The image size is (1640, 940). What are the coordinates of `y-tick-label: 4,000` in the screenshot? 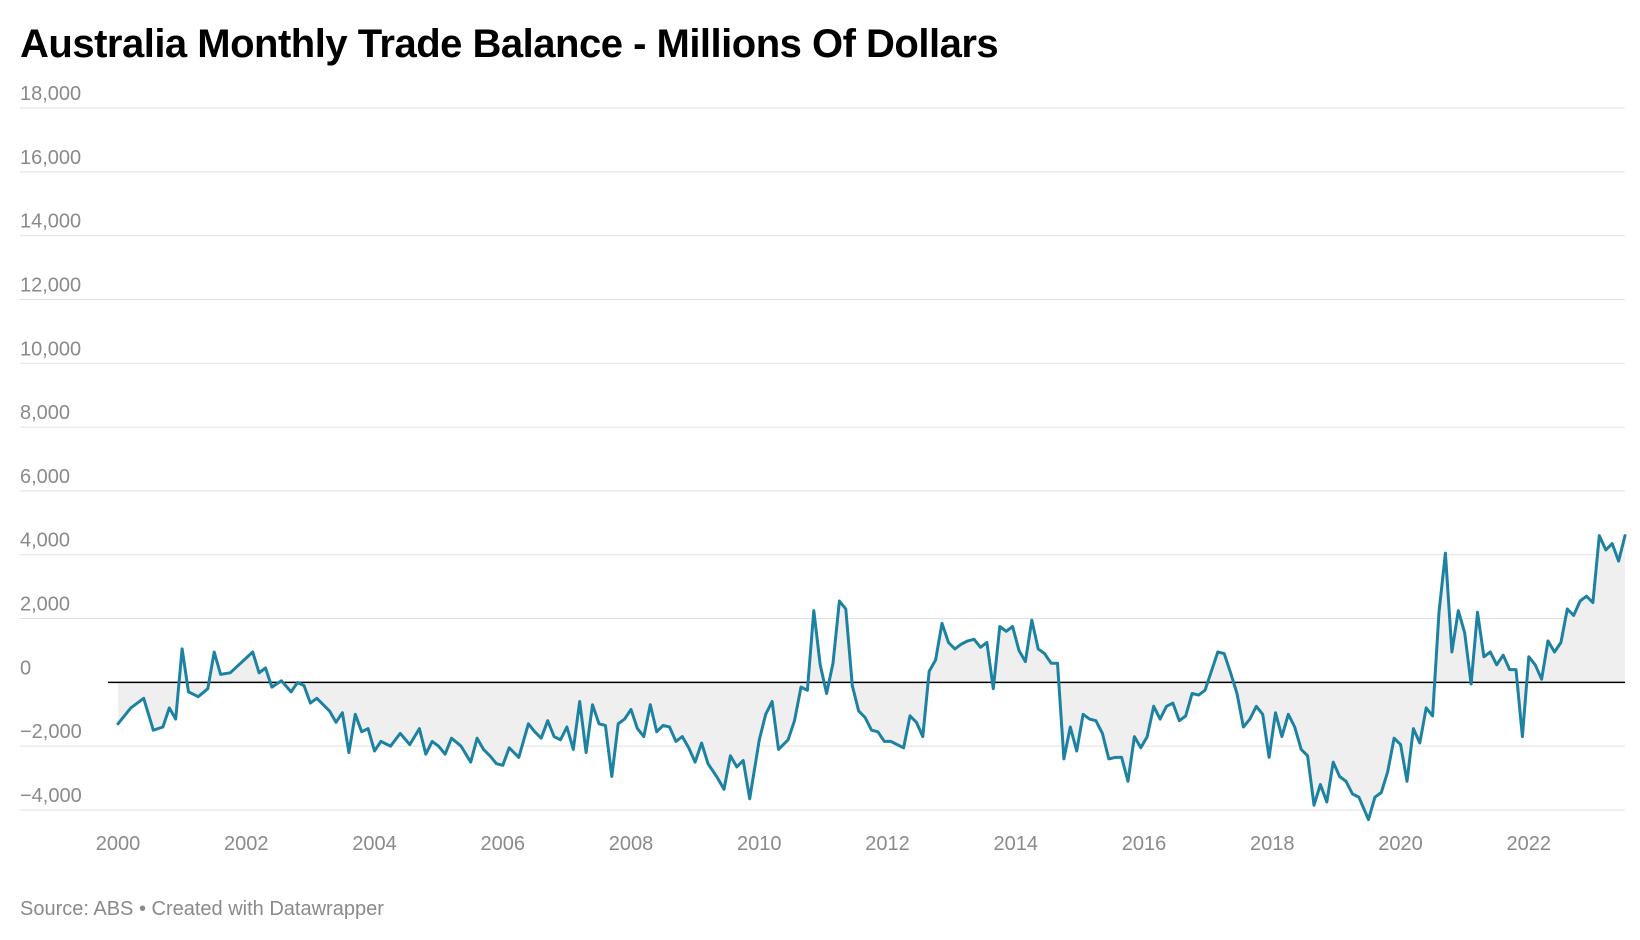 It's located at (45, 541).